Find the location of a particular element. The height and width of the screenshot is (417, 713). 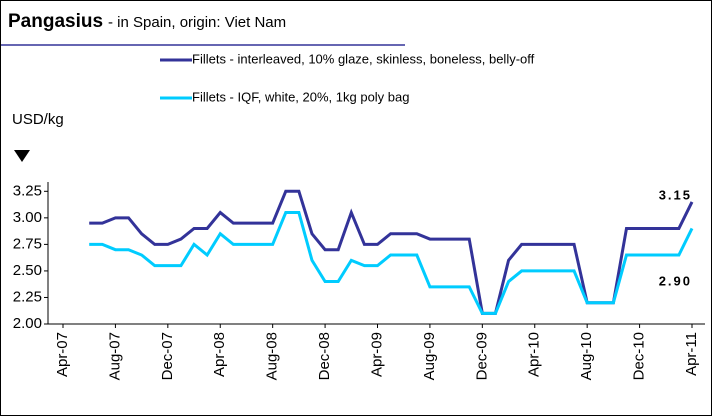

x-tick-label: Aug-07 is located at coordinates (114, 356).